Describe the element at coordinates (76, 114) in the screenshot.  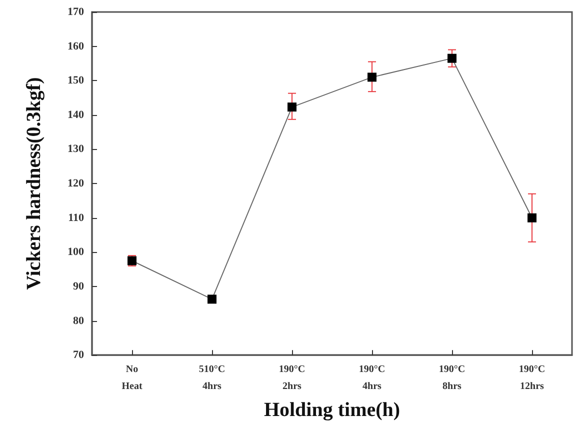
I see `y-tick-label: 140` at that location.